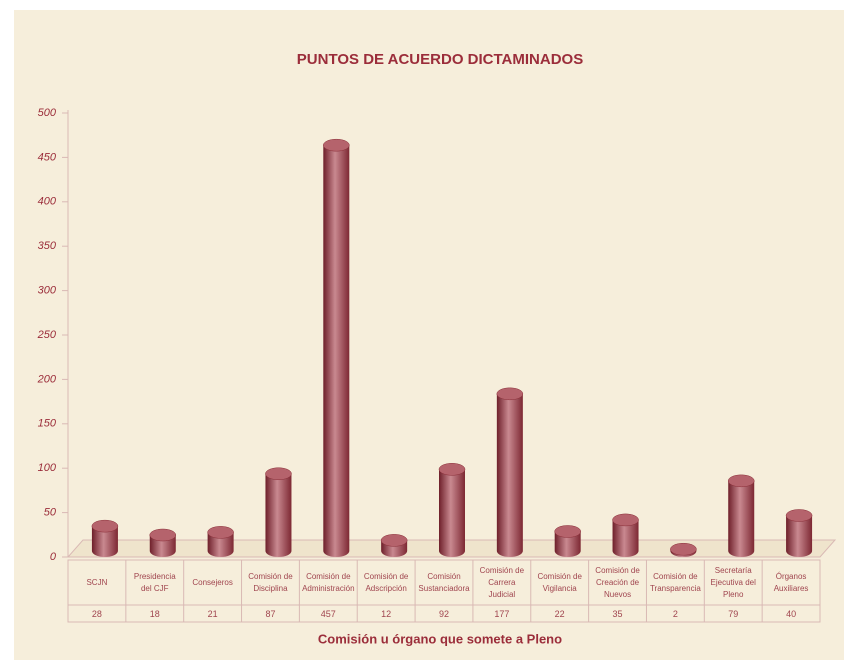  I want to click on category-cell: Comisión de Vigilancia, so click(559, 582).